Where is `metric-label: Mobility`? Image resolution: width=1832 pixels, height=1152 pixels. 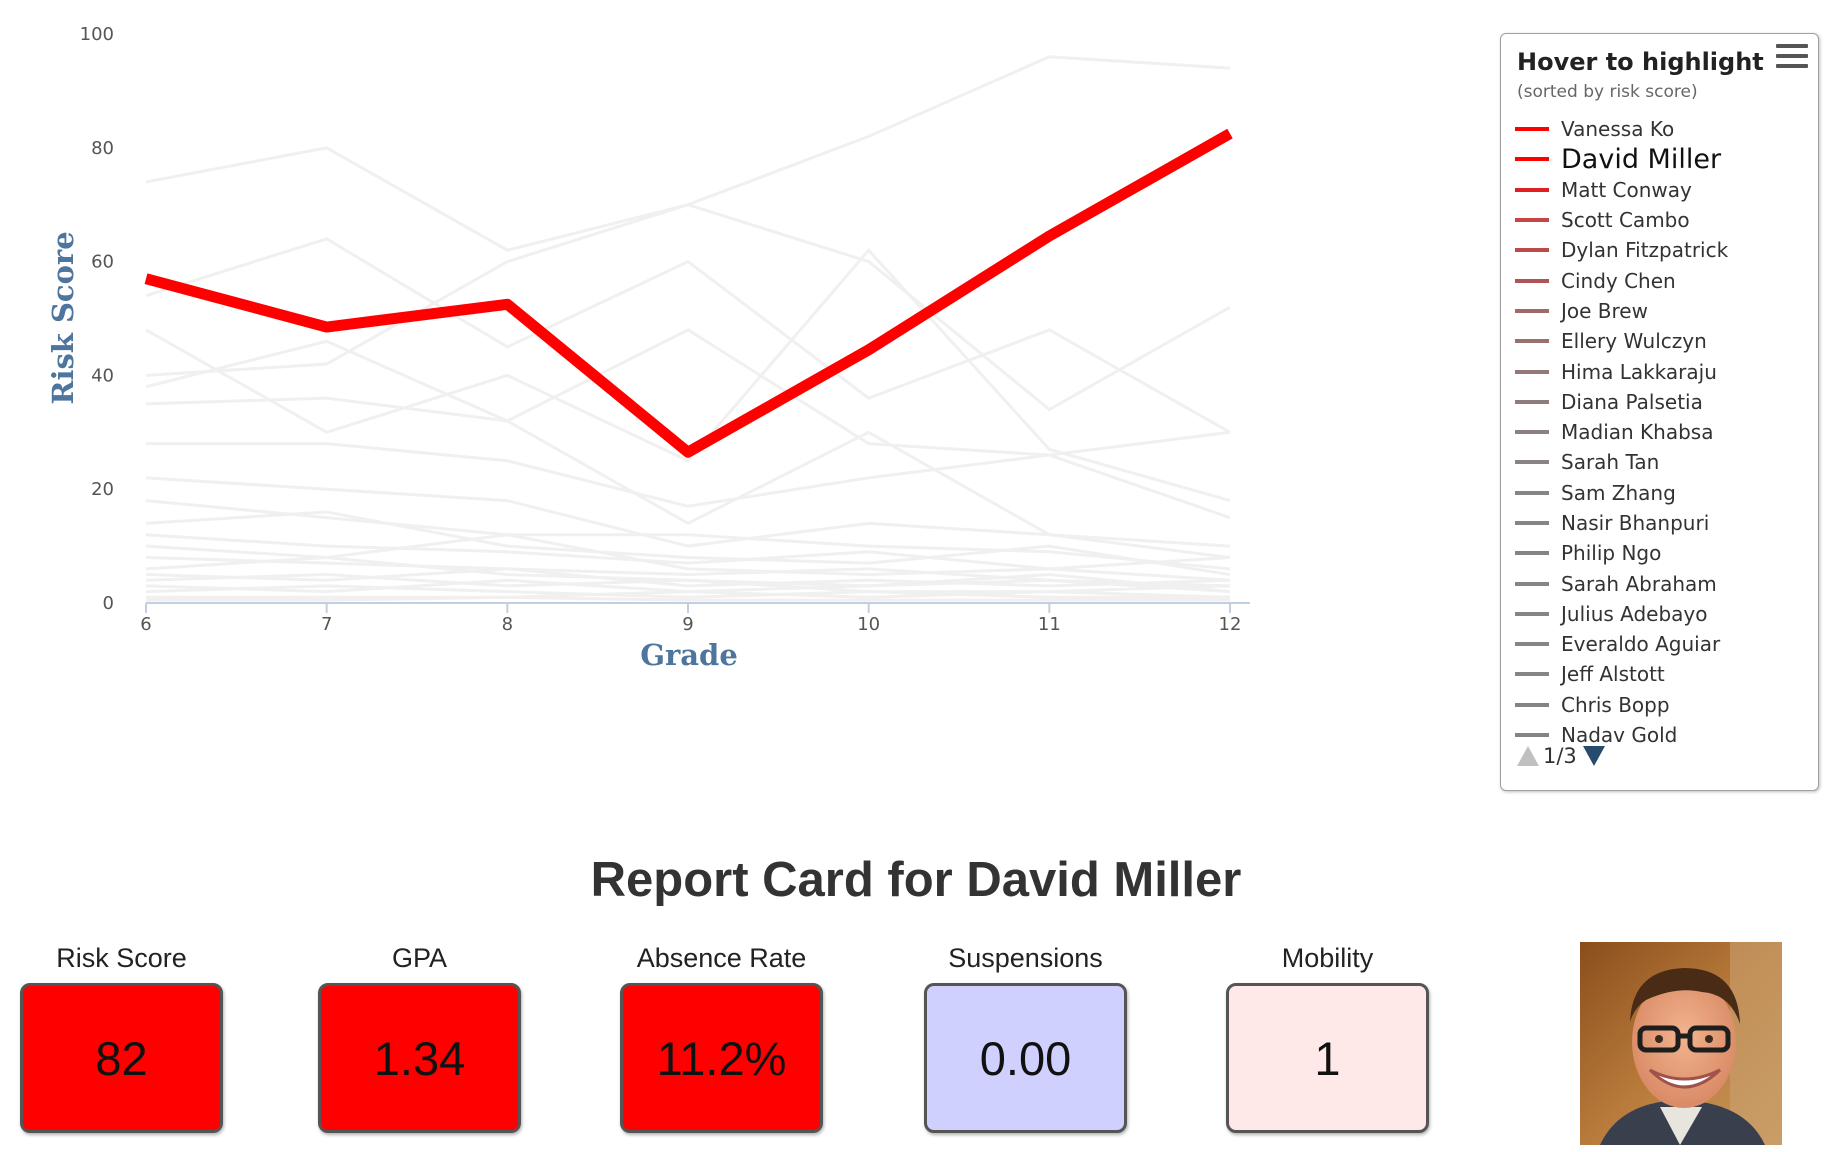
metric-label: Mobility is located at coordinates (1327, 958).